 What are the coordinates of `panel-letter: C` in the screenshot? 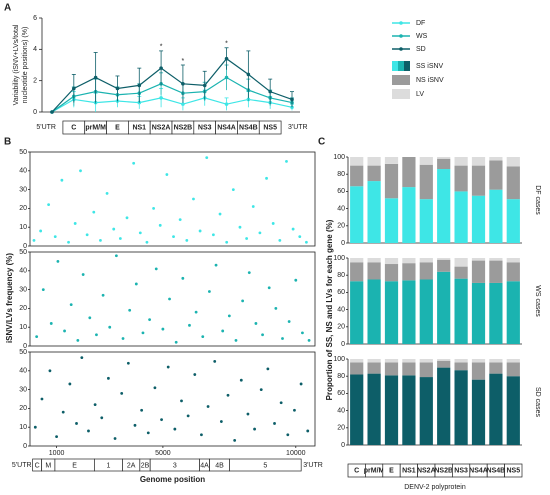 It's located at (321, 142).